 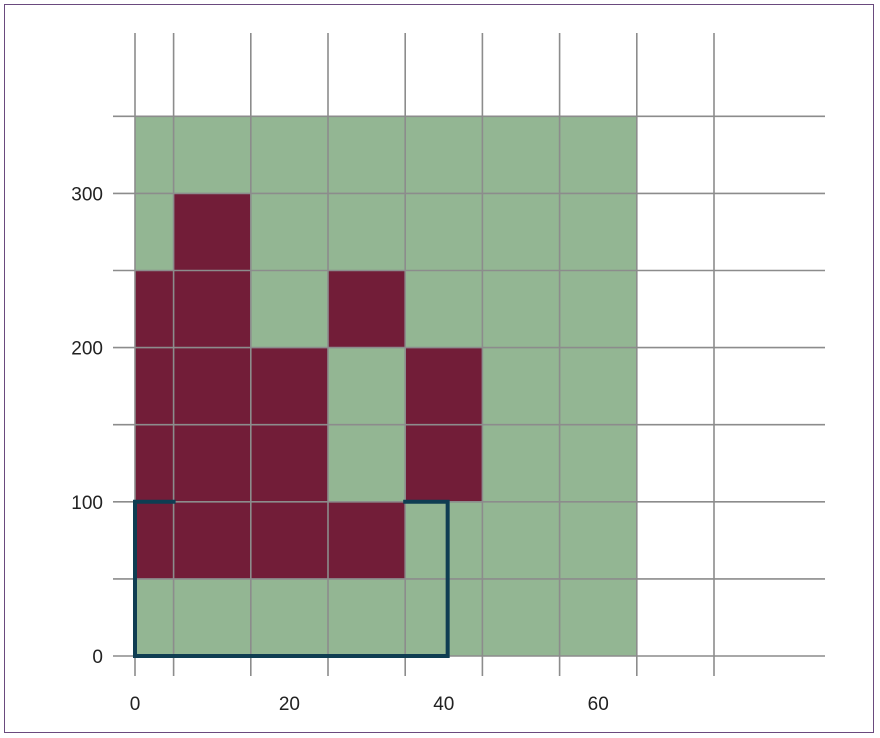 What do you see at coordinates (289, 704) in the screenshot?
I see `x-tick-label: 20` at bounding box center [289, 704].